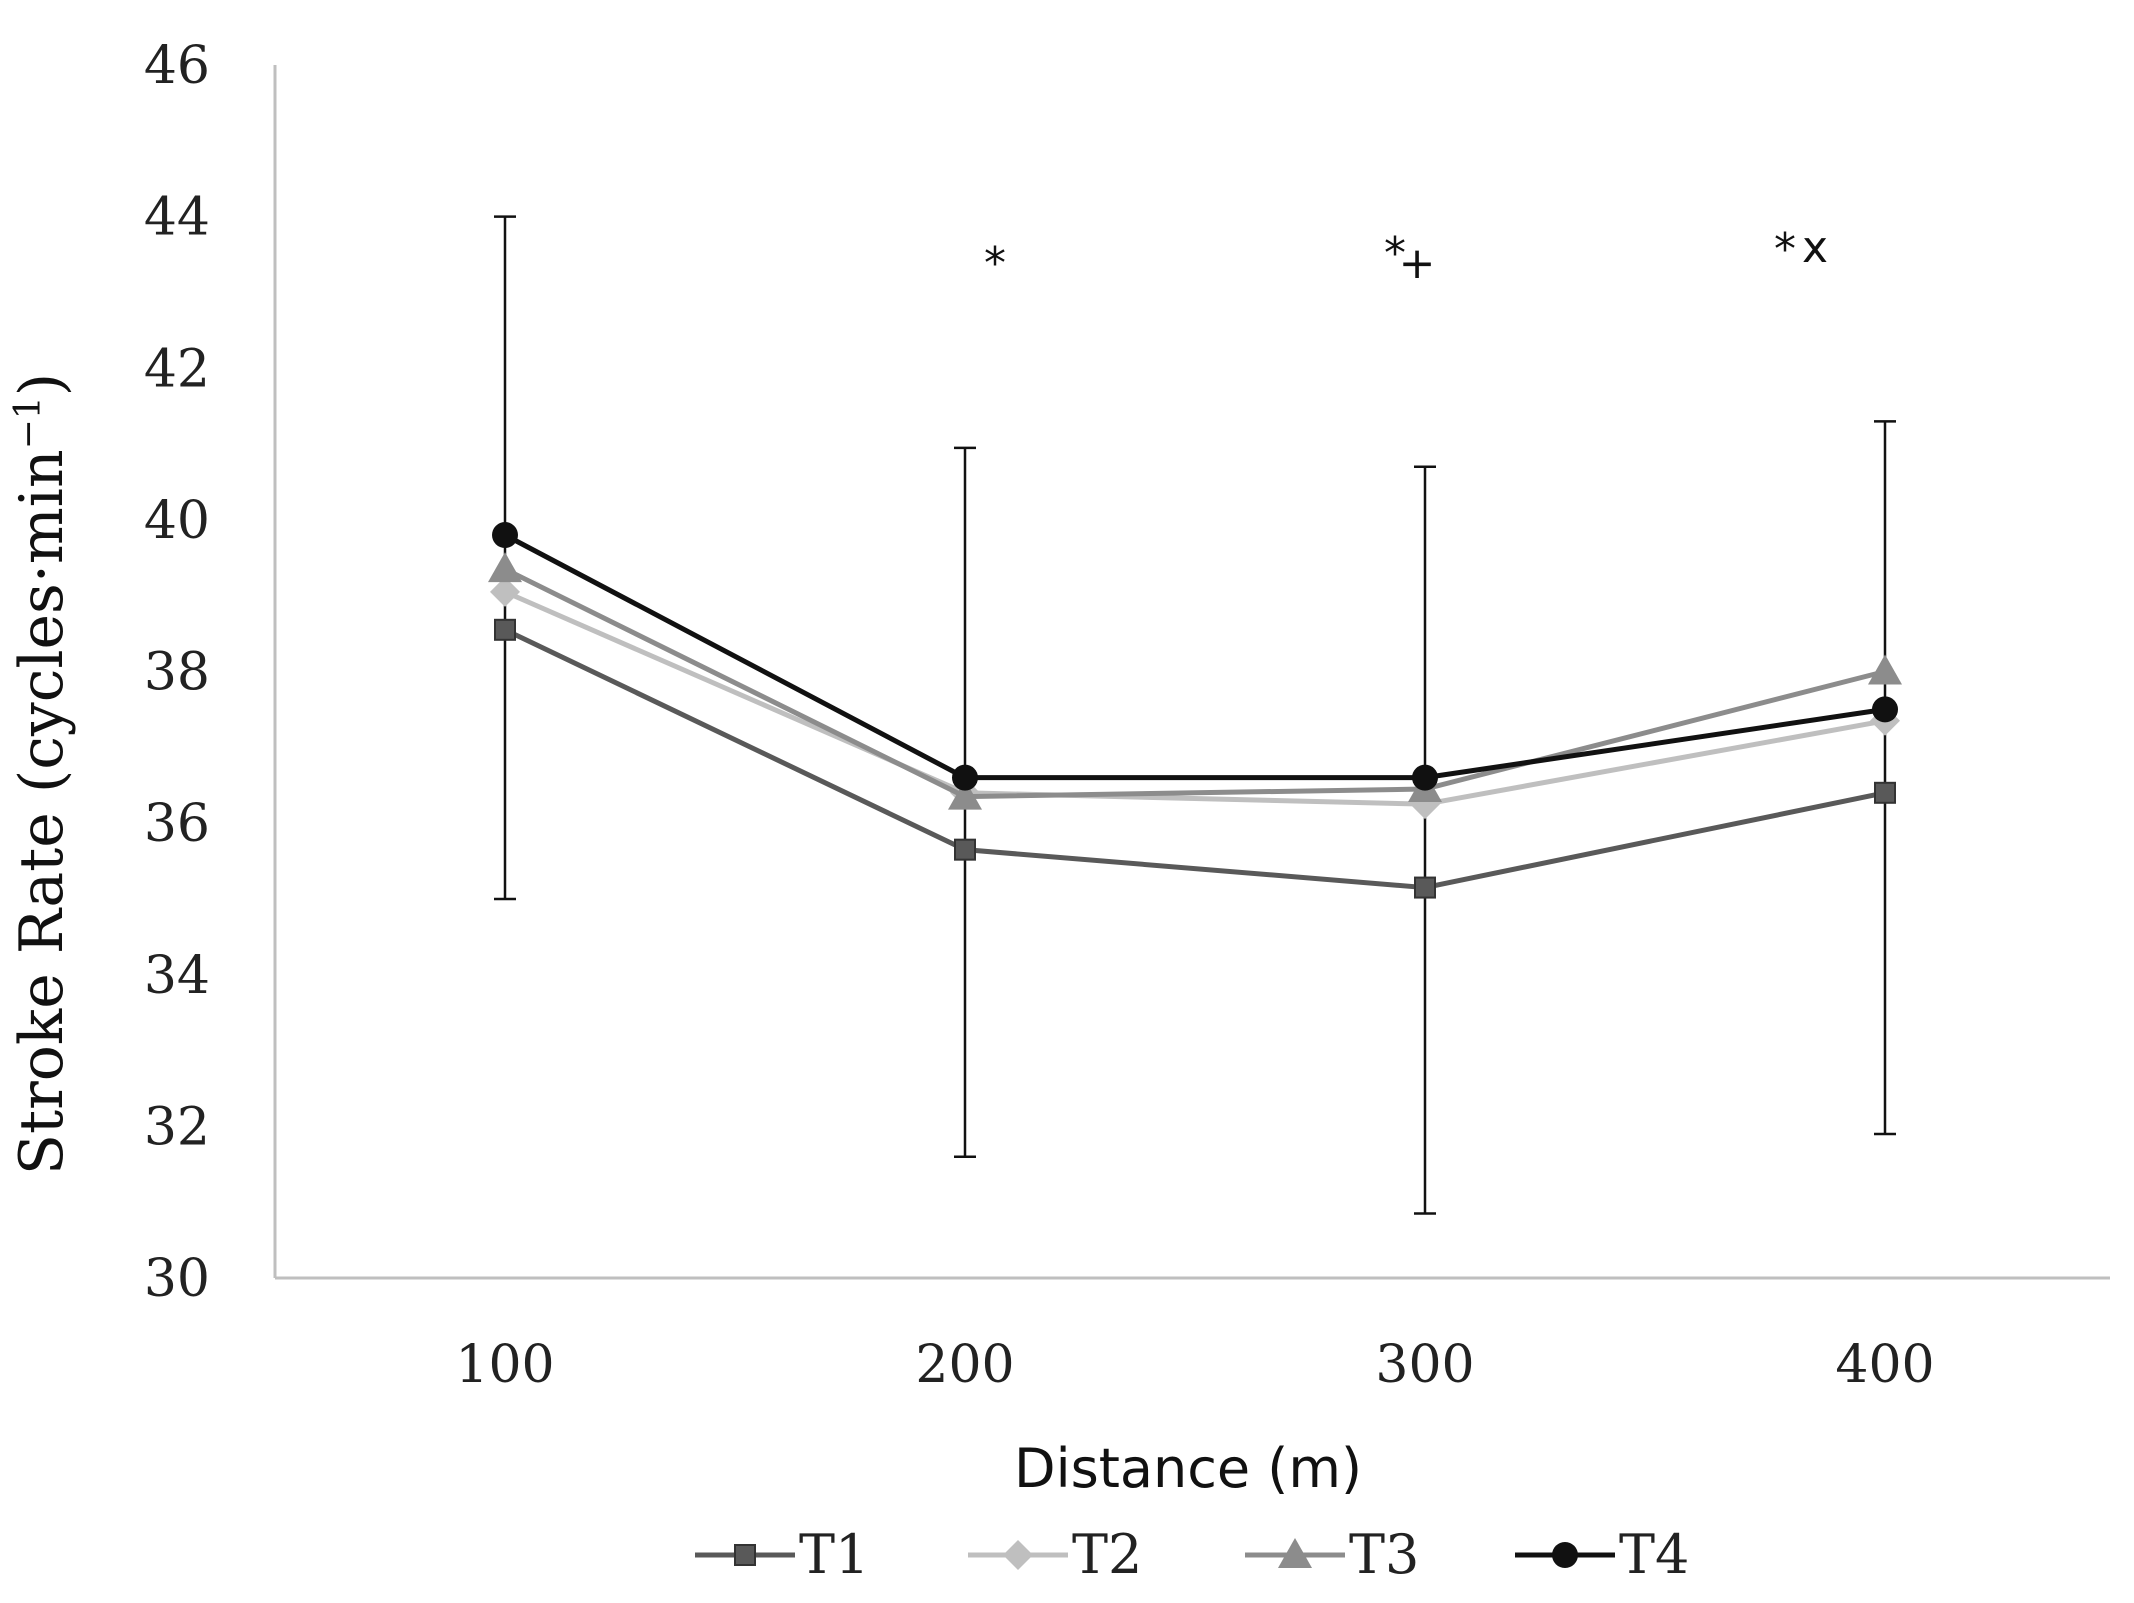 This screenshot has height=1603, width=2134. Describe the element at coordinates (177, 369) in the screenshot. I see `y-tick-label: 42` at that location.